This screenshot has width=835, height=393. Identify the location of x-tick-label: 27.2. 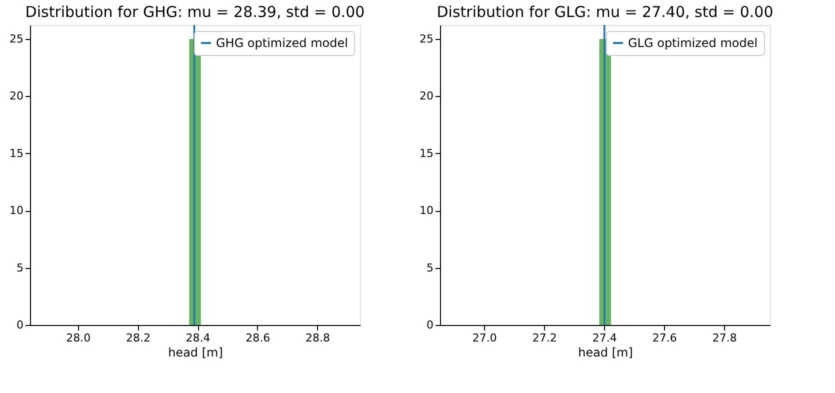
(544, 338).